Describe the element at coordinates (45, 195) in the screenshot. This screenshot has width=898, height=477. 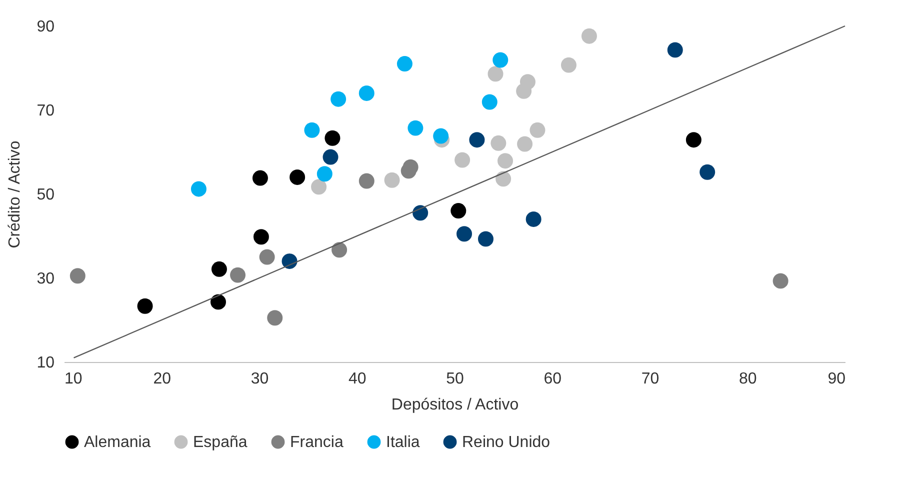
I see `y-tick-label: 50` at that location.